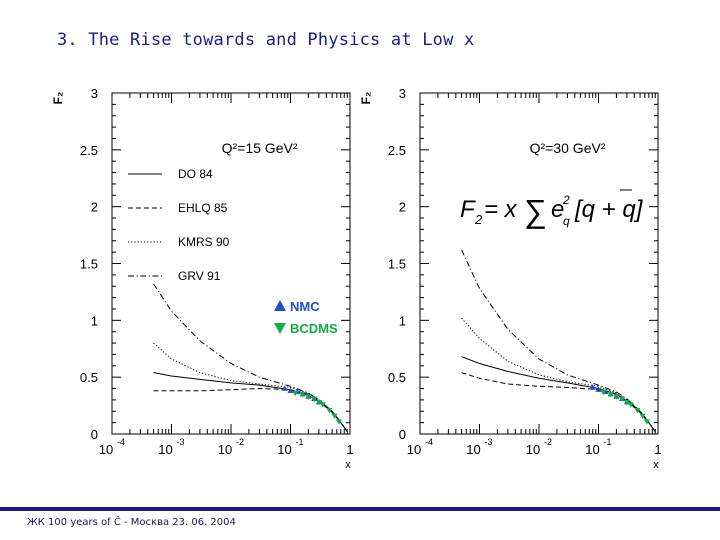  Describe the element at coordinates (535, 211) in the screenshot. I see `formula-sum: ∑` at that location.